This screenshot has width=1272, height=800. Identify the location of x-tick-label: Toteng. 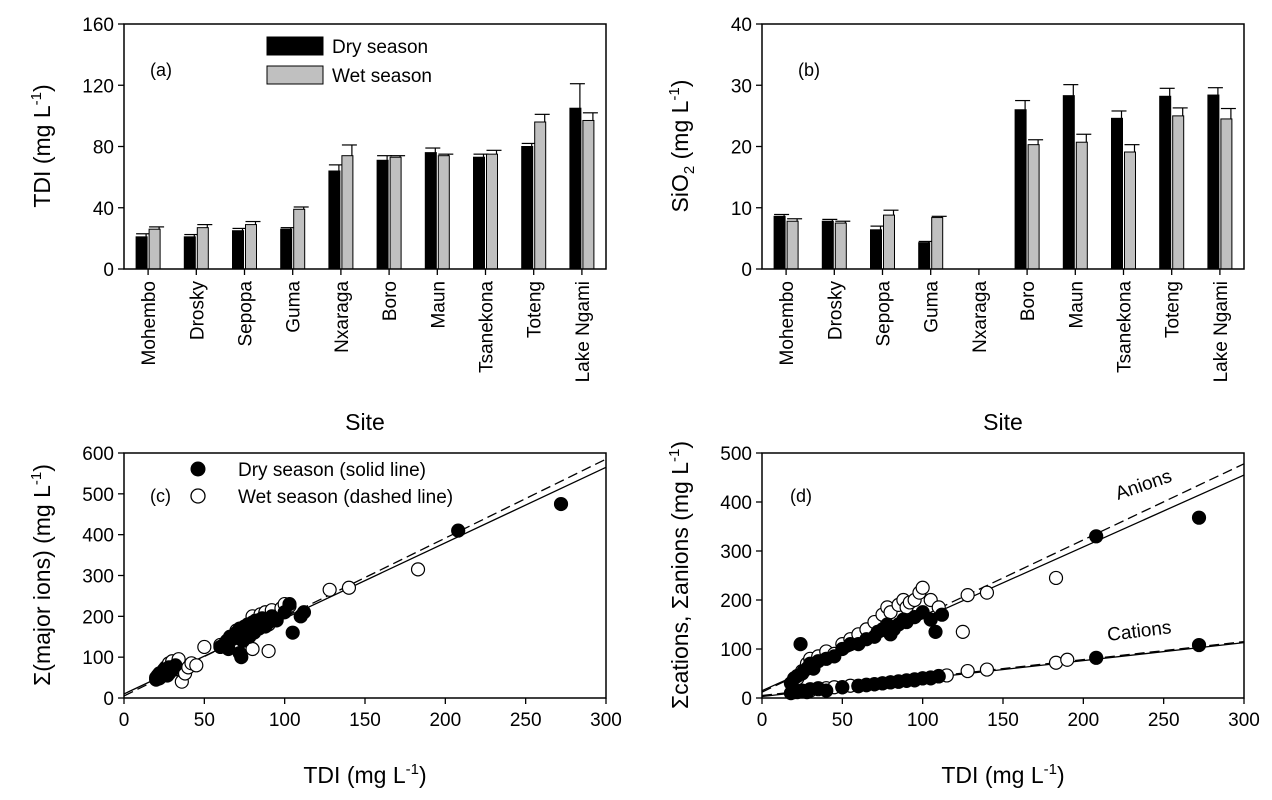
(535, 309).